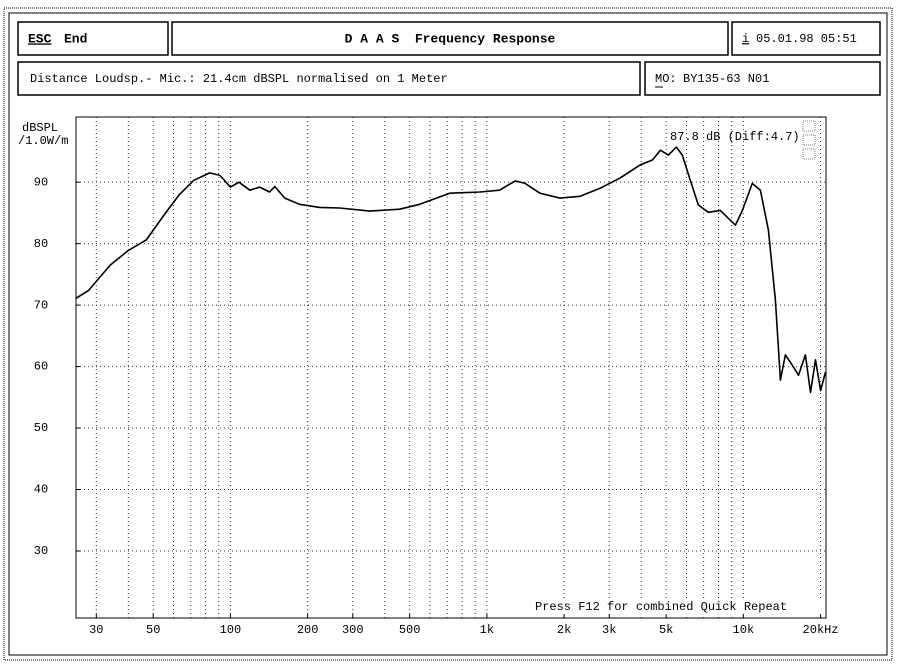 The image size is (898, 667). I want to click on title: D A A S Frequency Response, so click(450, 38).